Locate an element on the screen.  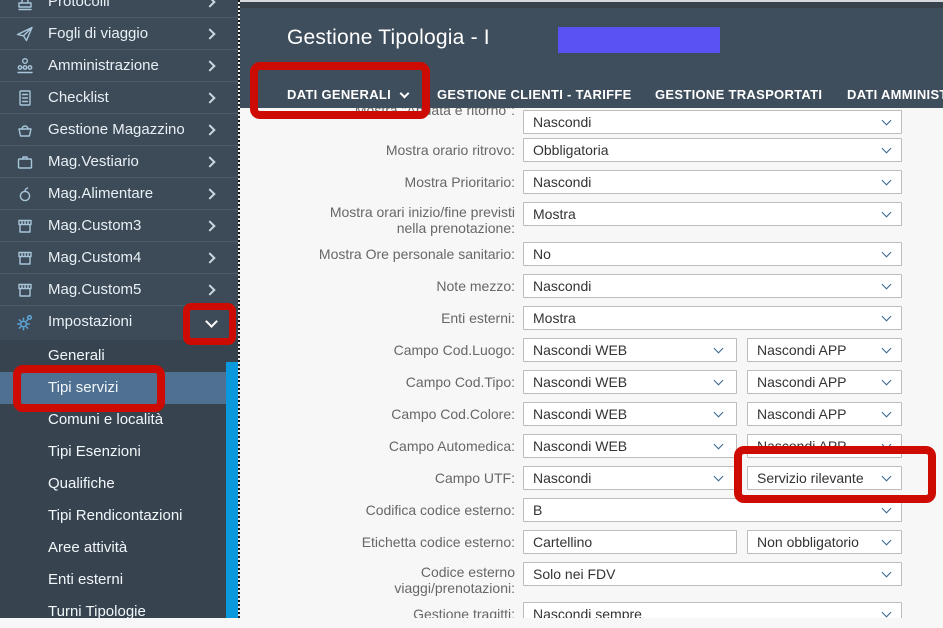
select-mostra-andata-e-ritorno: Nascondi is located at coordinates (712, 122).